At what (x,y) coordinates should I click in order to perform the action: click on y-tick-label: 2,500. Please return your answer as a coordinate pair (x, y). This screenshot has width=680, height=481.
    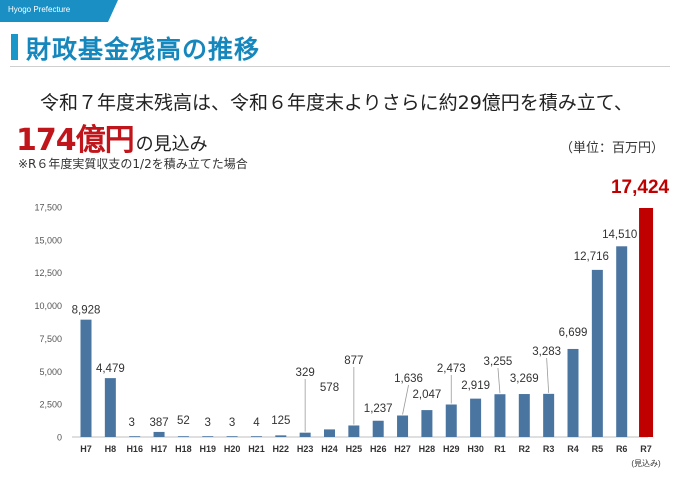
    Looking at the image, I should click on (50, 405).